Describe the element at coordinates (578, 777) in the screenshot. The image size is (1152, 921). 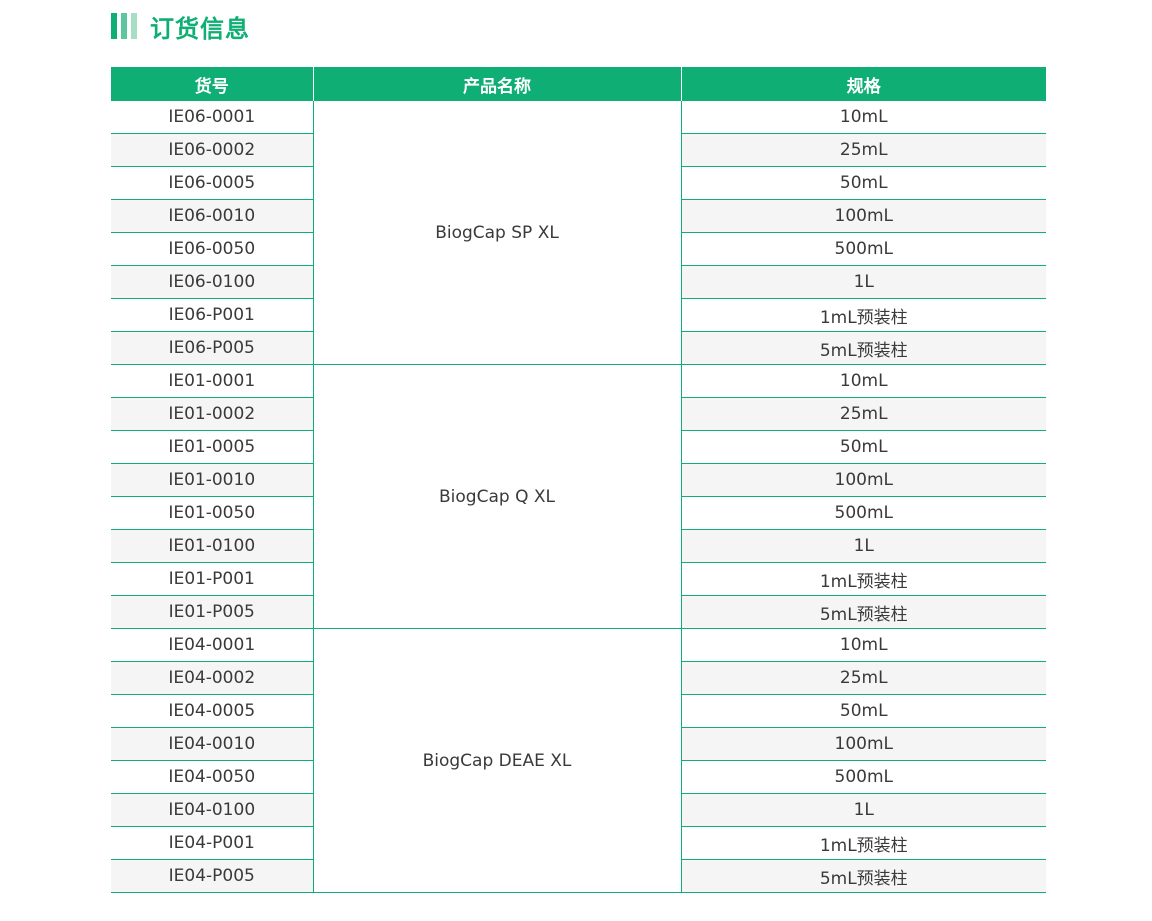
I see `table-row: IE04-0050 500mL` at that location.